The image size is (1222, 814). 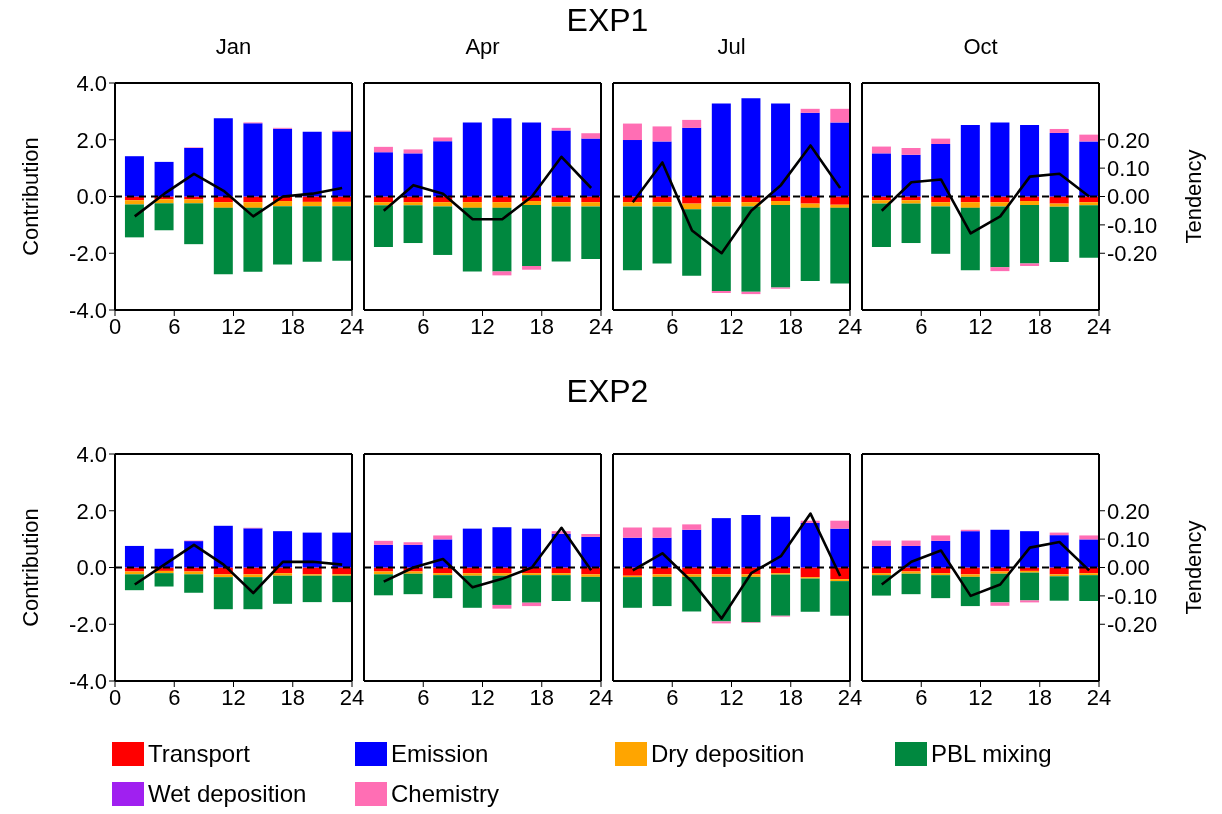 I want to click on chart-title: Jul, so click(x=731, y=46).